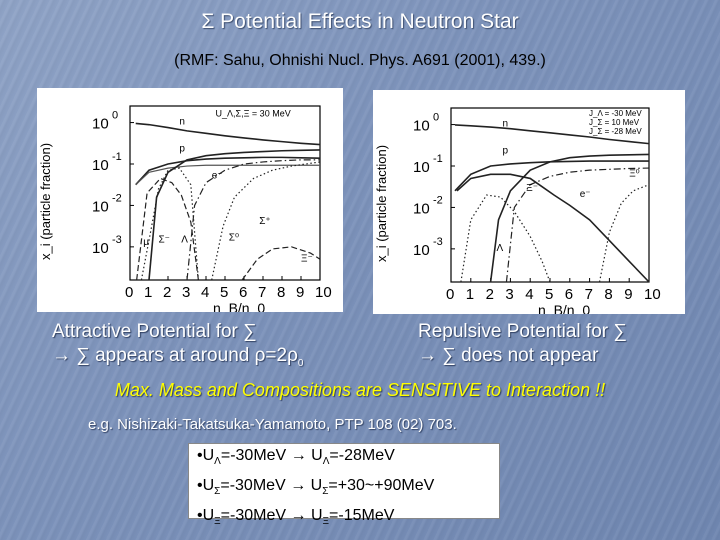 This screenshot has width=720, height=540. I want to click on annotation: J_Σ = 10 MeV, so click(614, 122).